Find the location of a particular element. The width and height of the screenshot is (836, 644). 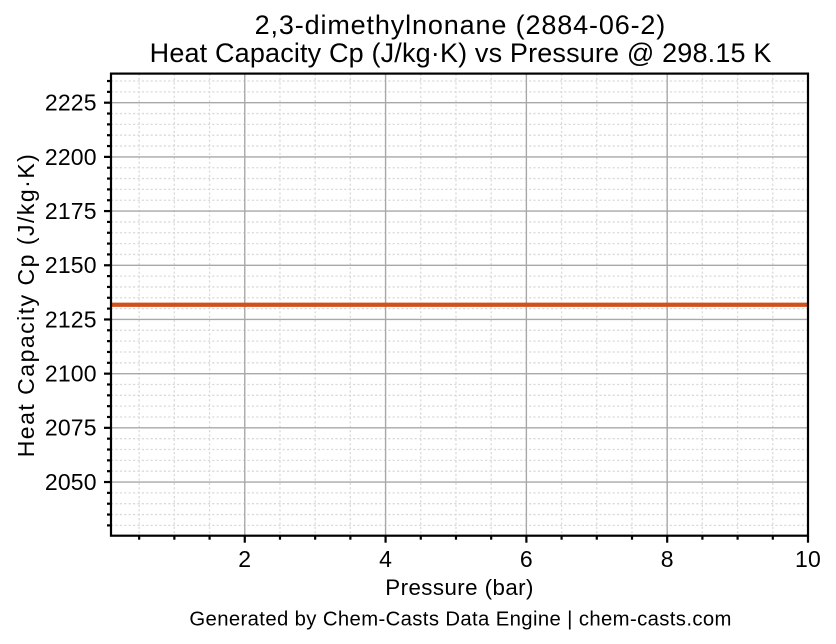

svg-text: 8 is located at coordinates (667, 559).